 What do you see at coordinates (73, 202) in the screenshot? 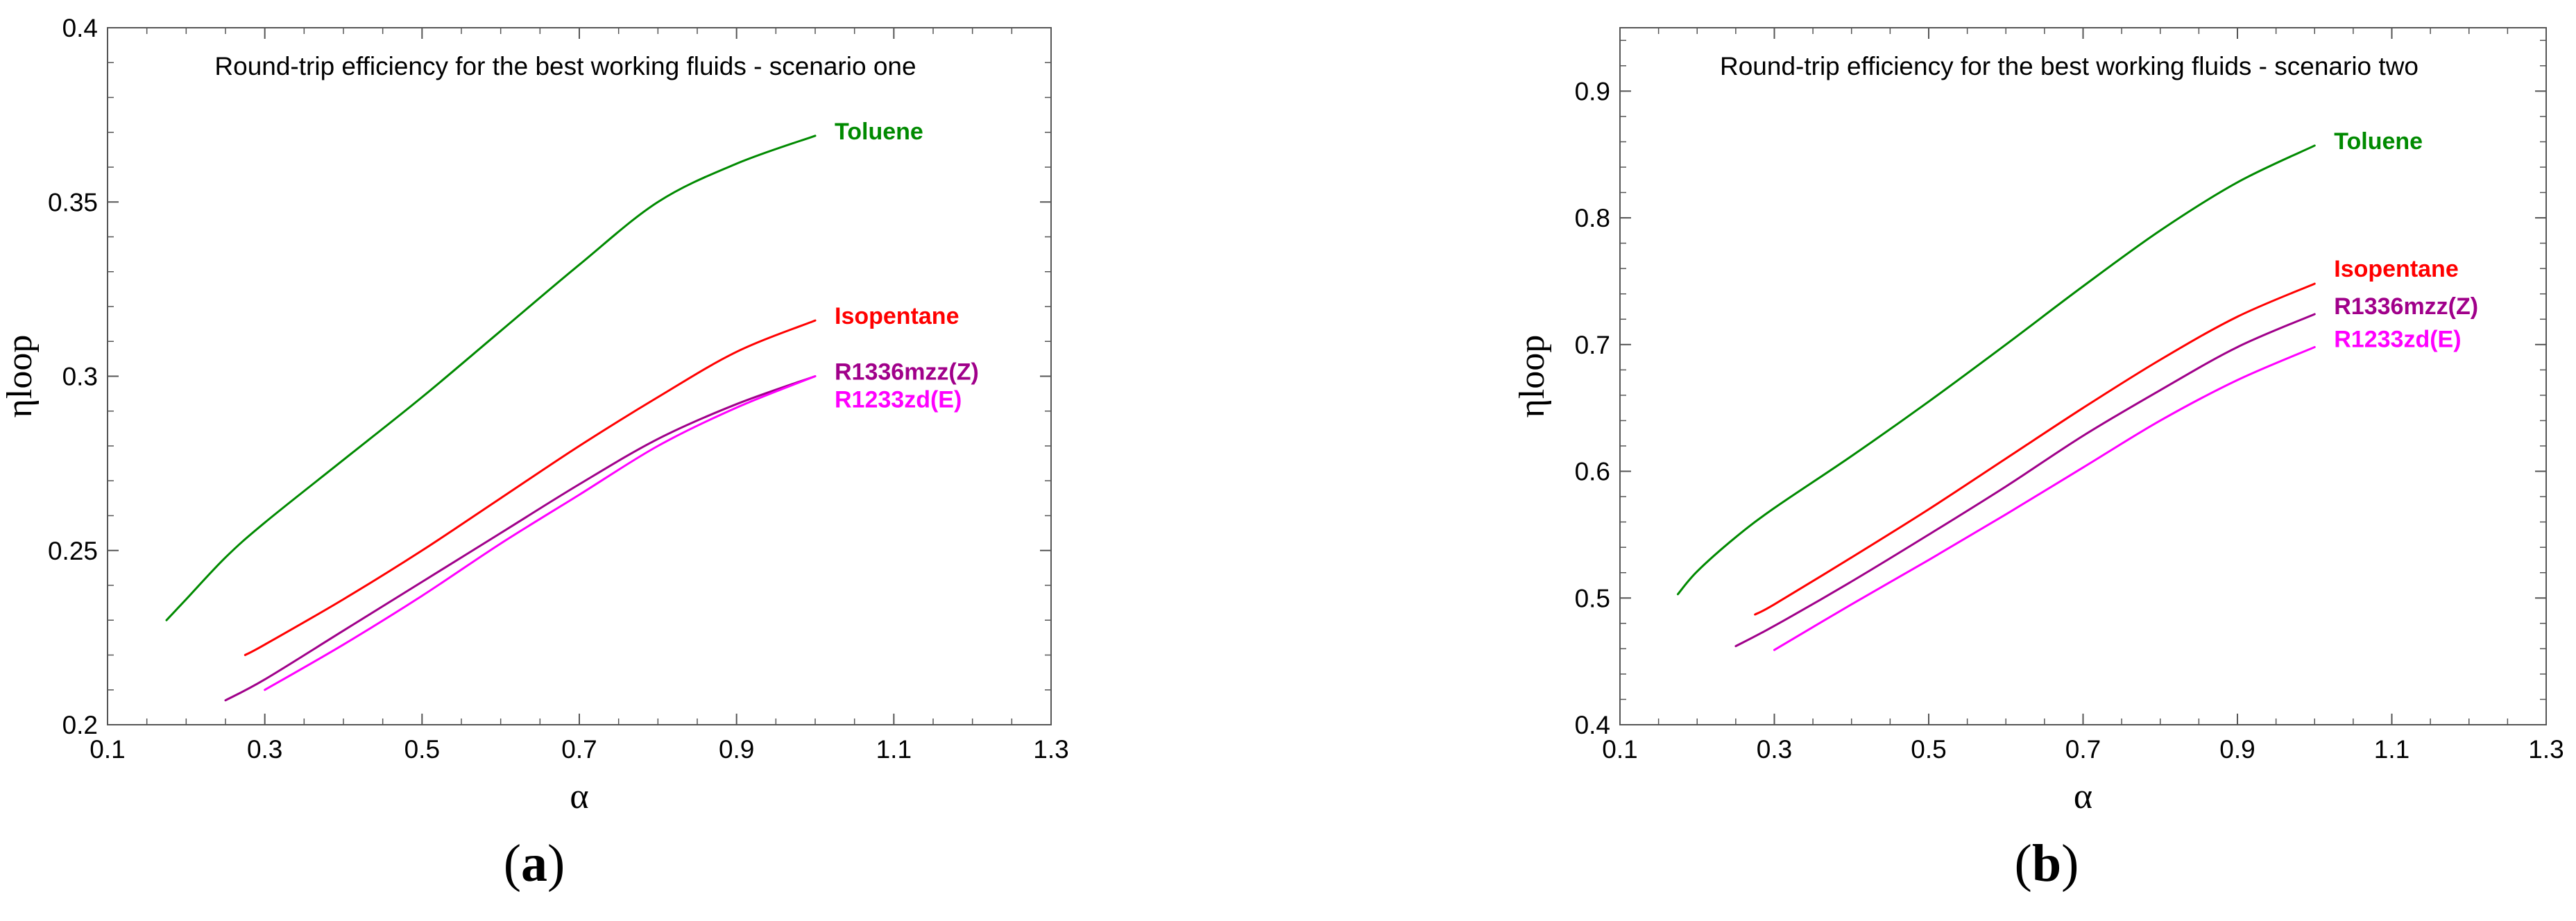
I see `y-tick-label: 0.35` at bounding box center [73, 202].